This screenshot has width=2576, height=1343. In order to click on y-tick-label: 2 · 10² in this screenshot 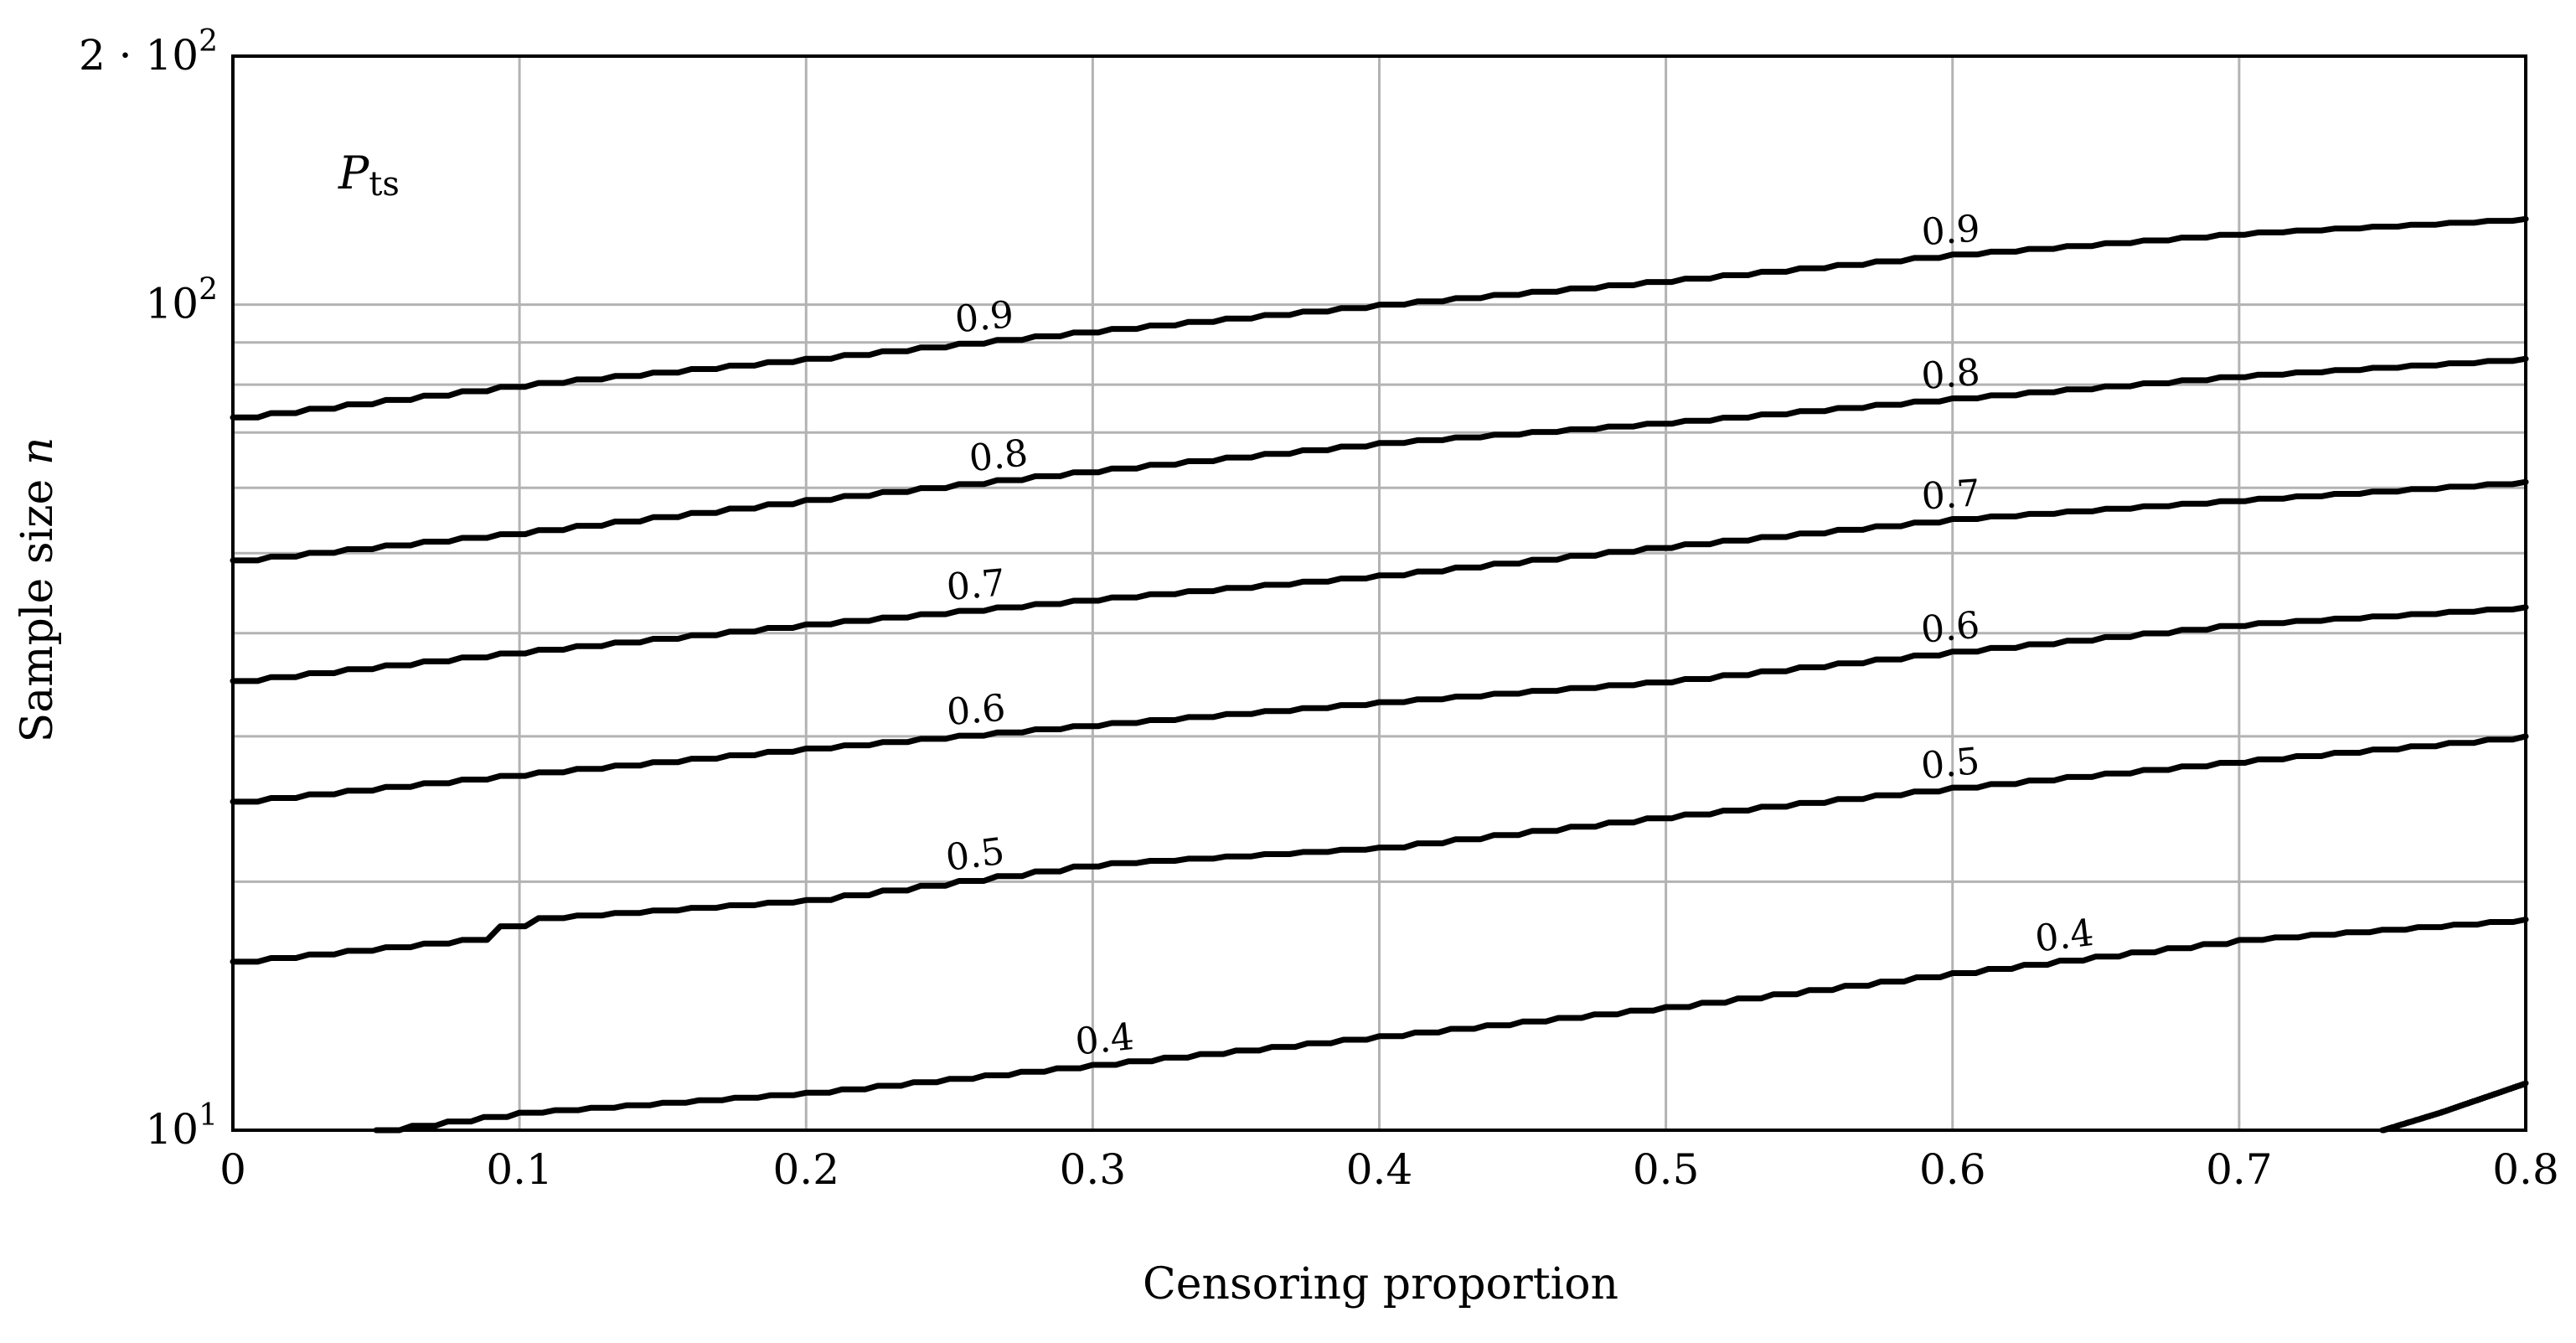, I will do `click(148, 52)`.